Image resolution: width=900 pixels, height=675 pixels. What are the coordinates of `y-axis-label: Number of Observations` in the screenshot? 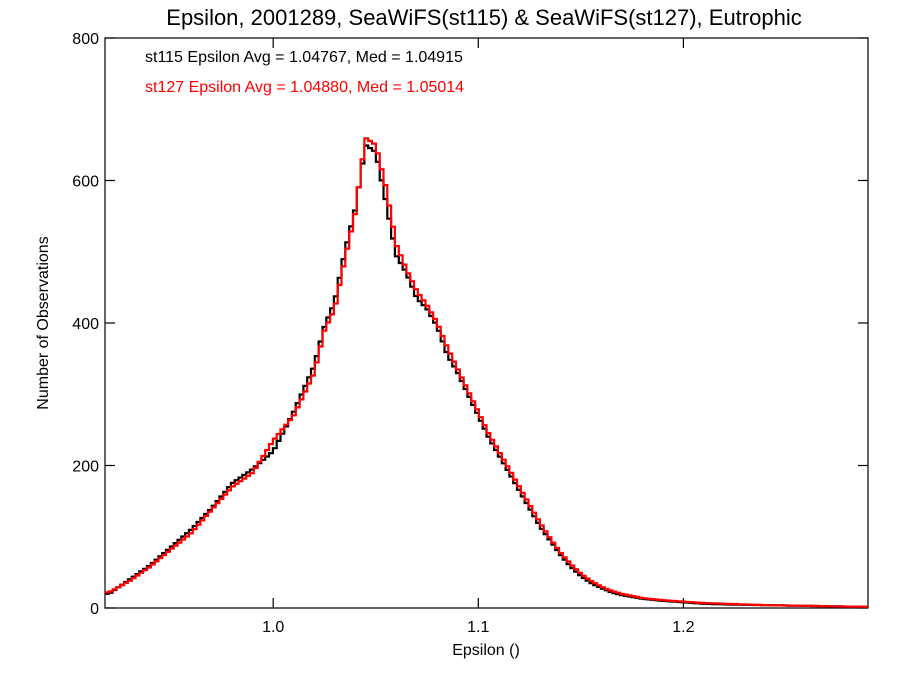 It's located at (43, 322).